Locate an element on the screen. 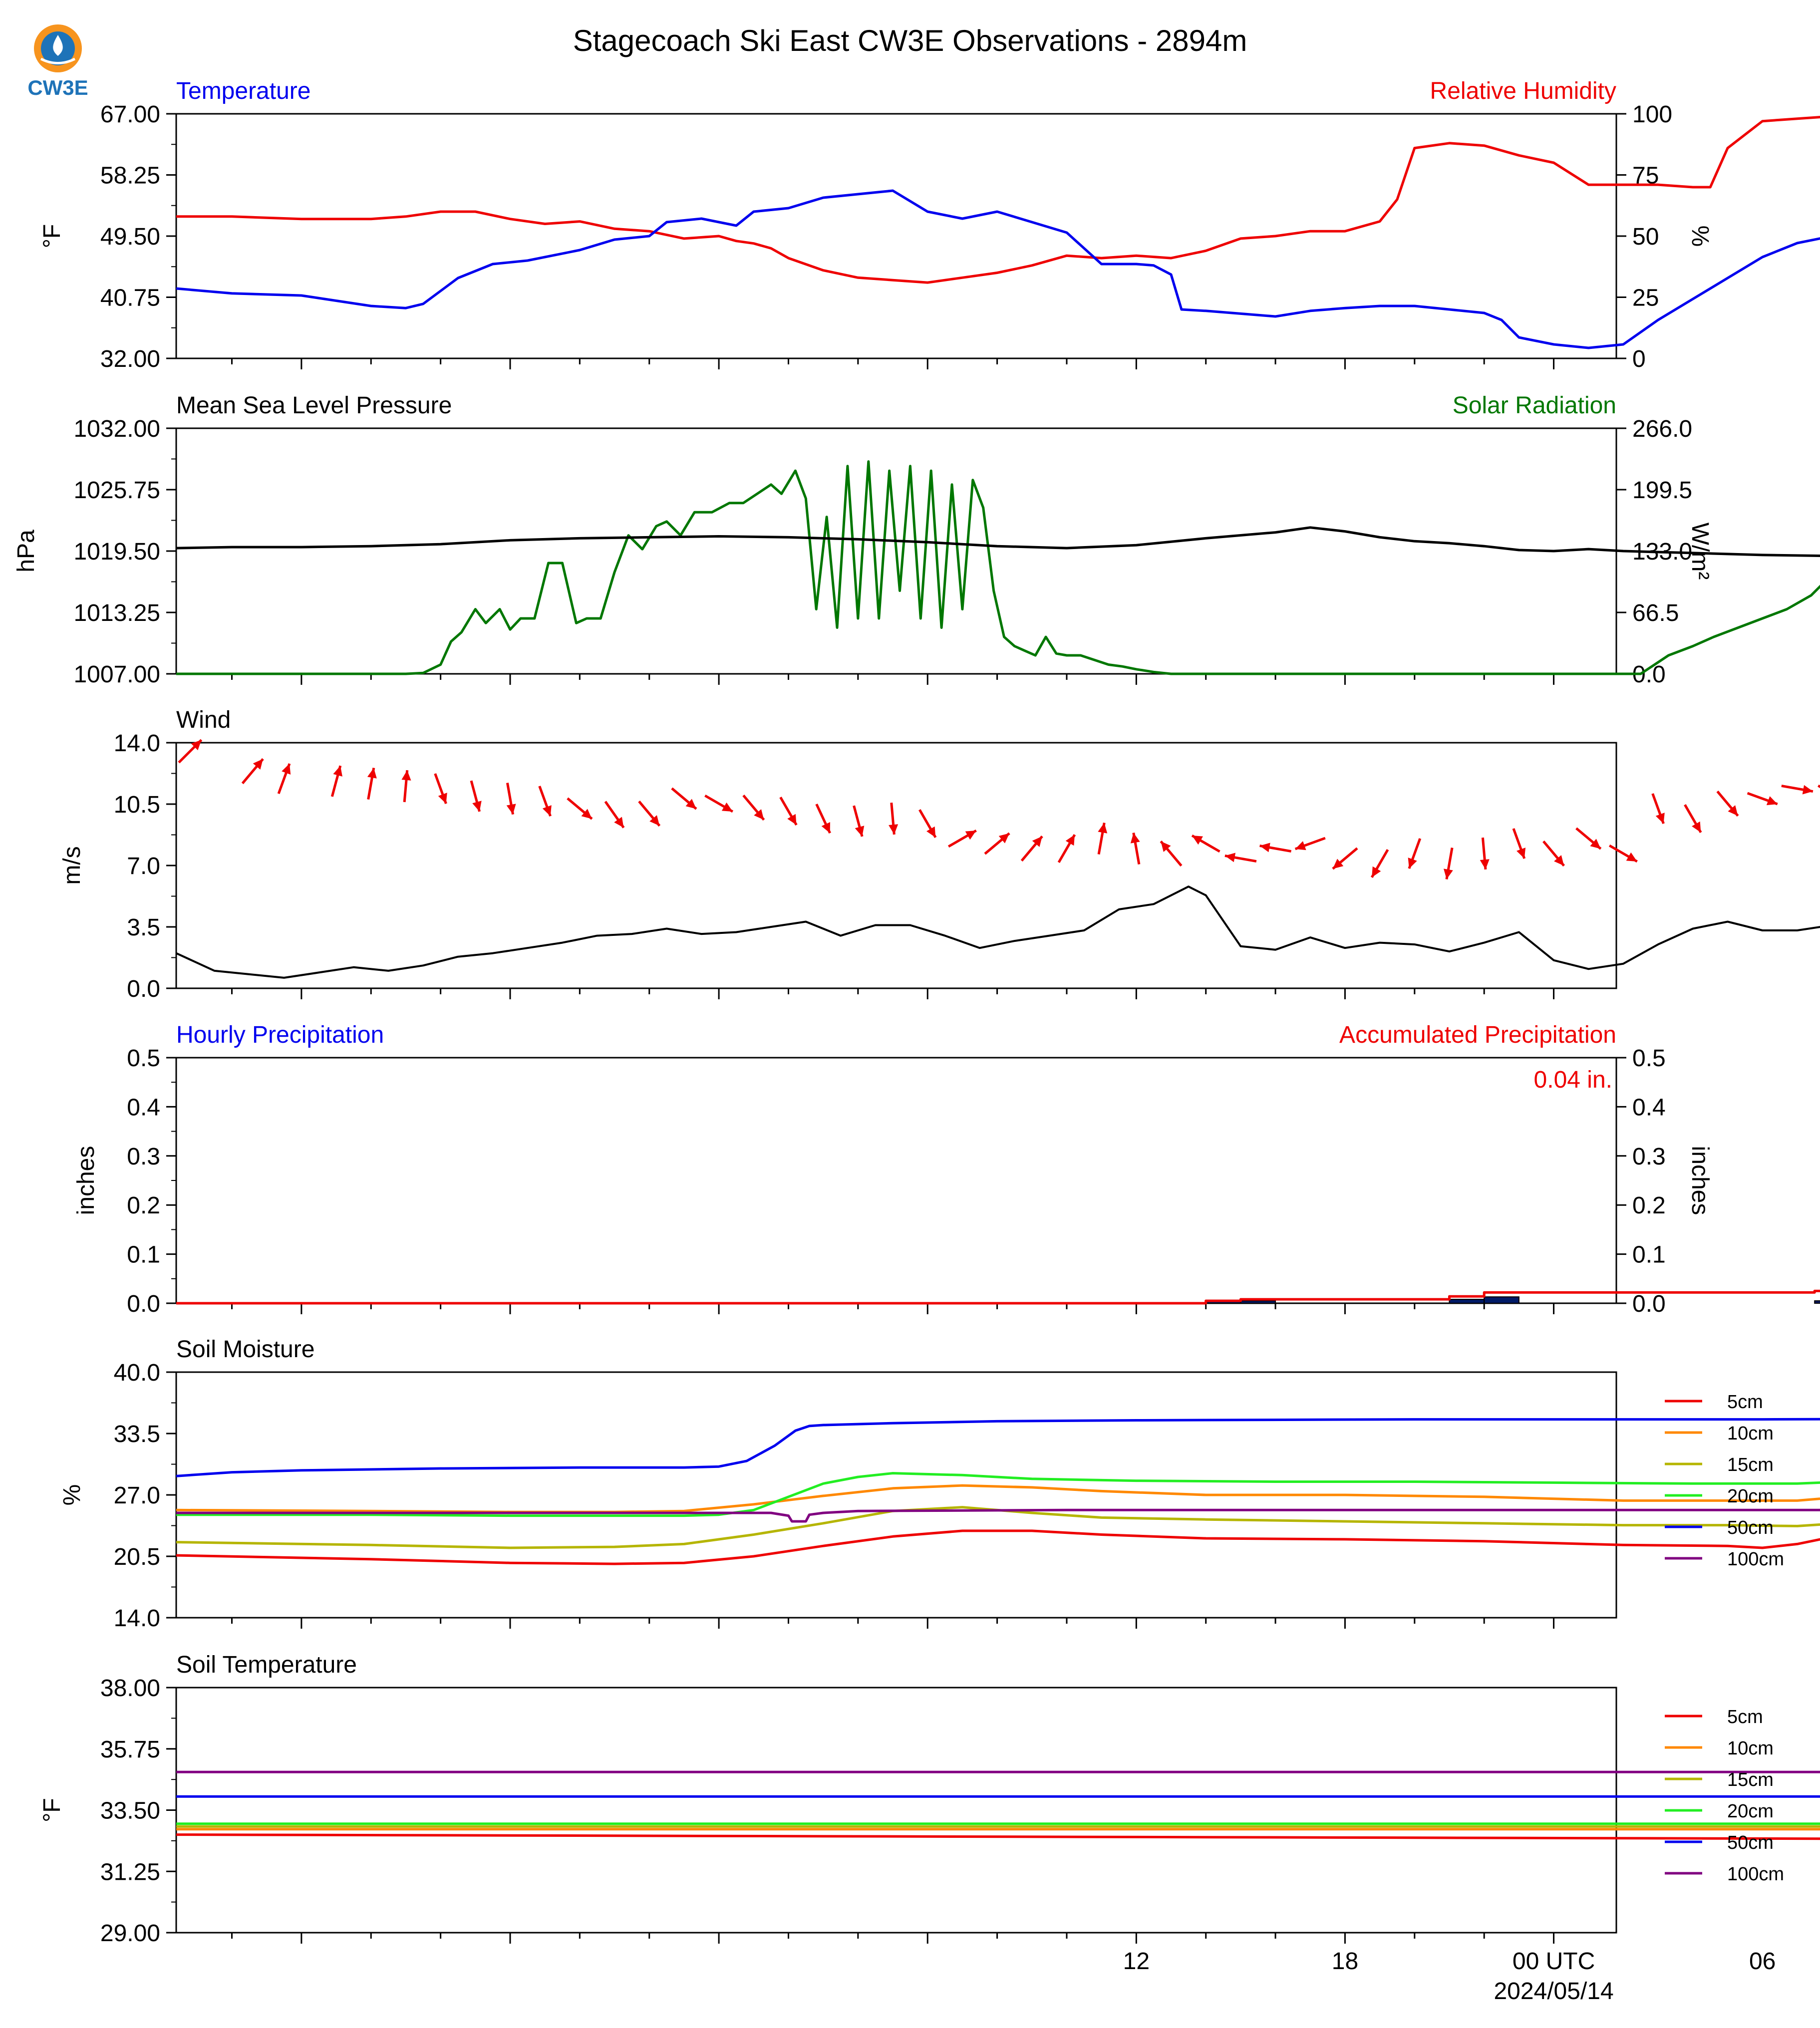  y-tick-label: 33.50 is located at coordinates (130, 1811).